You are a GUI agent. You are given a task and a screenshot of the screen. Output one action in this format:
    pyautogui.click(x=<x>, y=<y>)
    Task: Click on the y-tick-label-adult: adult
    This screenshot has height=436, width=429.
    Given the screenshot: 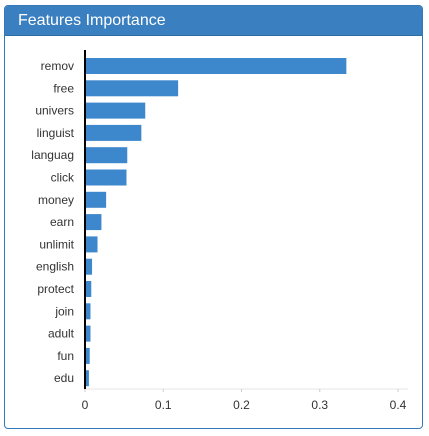 What is the action you would take?
    pyautogui.click(x=61, y=334)
    